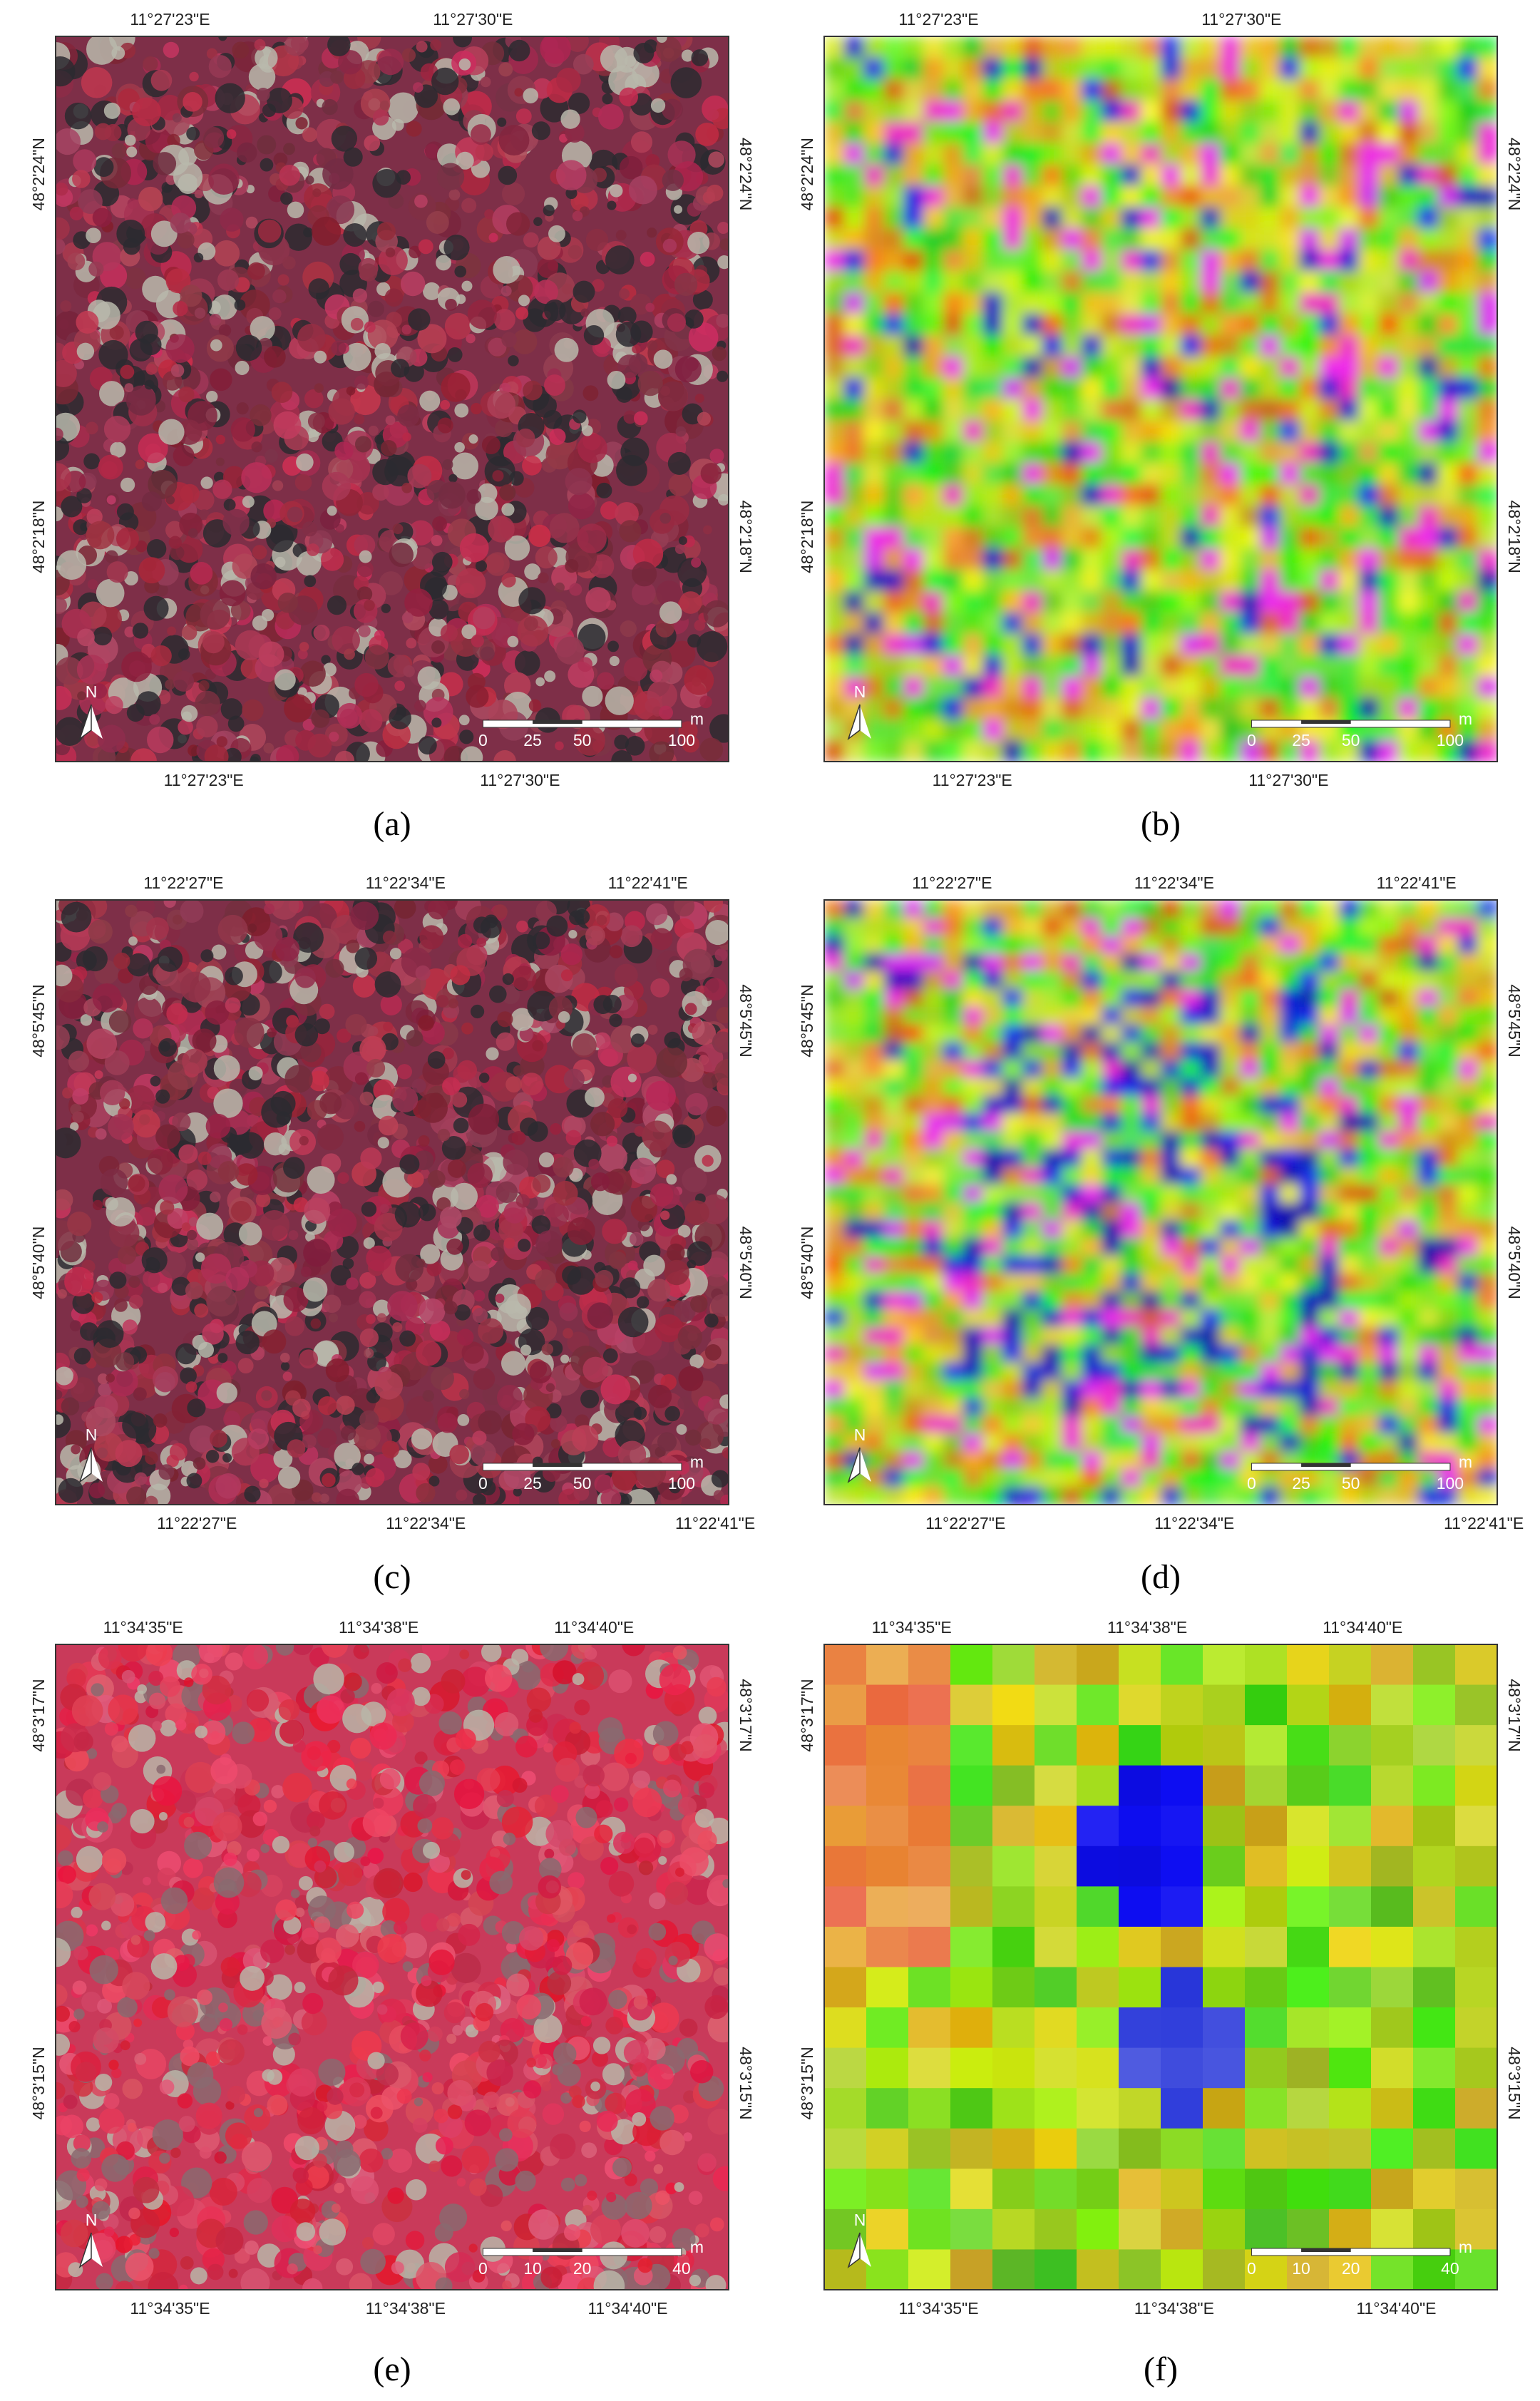 This screenshot has height=2401, width=1540. Describe the element at coordinates (1514, 1263) in the screenshot. I see `right-coordinate-label: 48°5'40"N` at that location.